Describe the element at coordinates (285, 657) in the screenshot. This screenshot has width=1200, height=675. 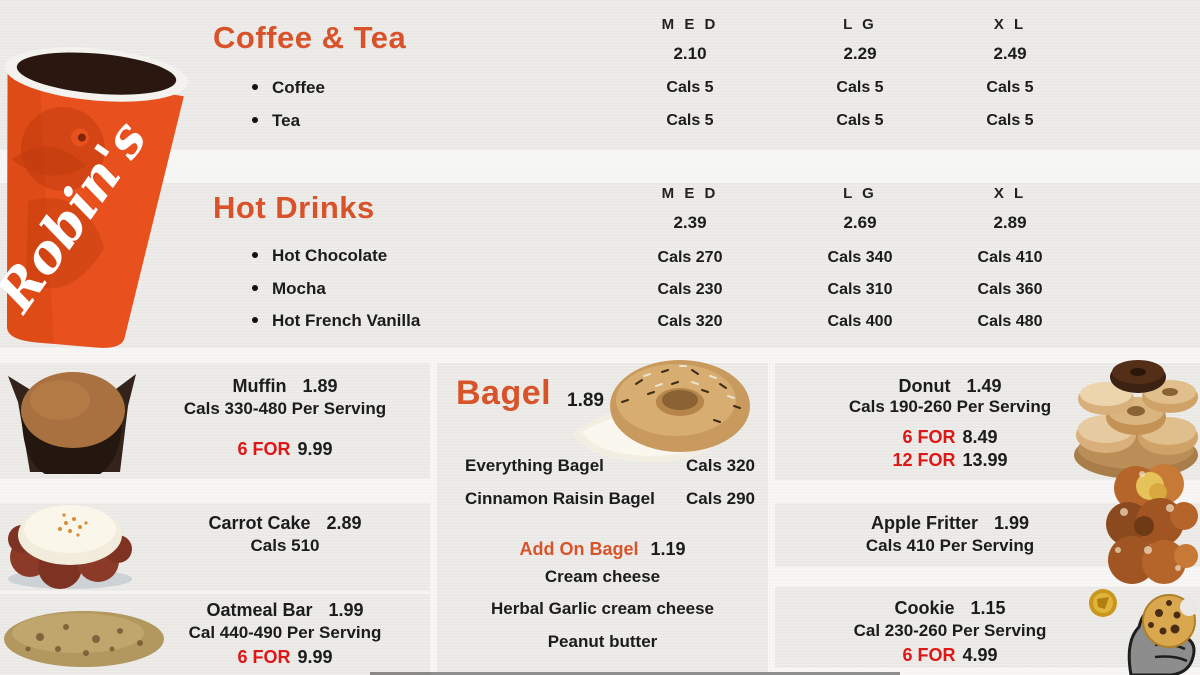
I see `oatmeal-deal: 6 FOR 9.99` at that location.